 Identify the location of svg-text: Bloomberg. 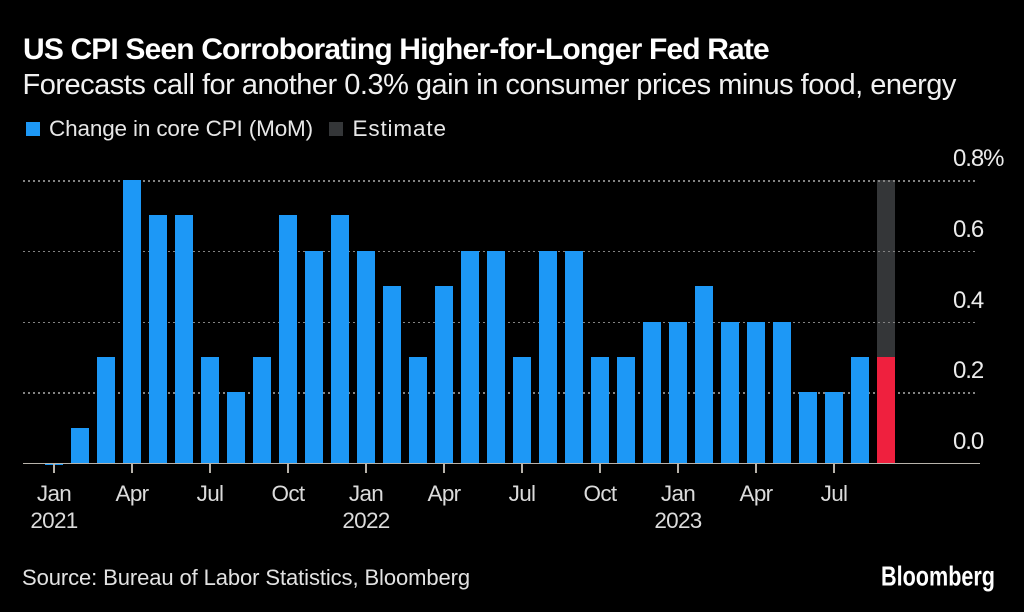
(938, 576).